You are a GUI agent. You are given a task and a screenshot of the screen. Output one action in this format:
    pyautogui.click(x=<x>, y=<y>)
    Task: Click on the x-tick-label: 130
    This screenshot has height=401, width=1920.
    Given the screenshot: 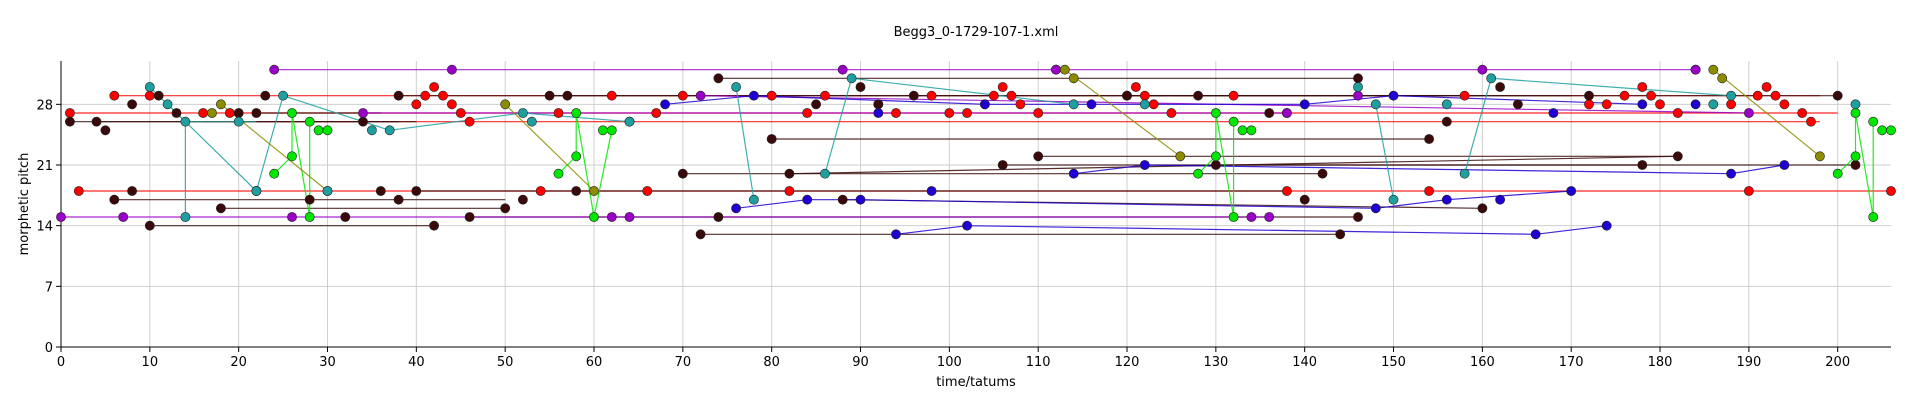 What is the action you would take?
    pyautogui.click(x=1215, y=362)
    